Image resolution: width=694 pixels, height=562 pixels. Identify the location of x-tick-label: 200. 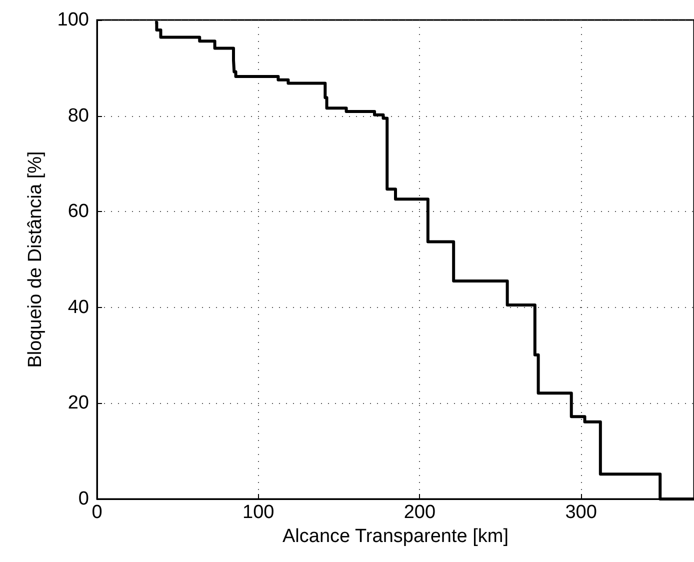
(420, 512).